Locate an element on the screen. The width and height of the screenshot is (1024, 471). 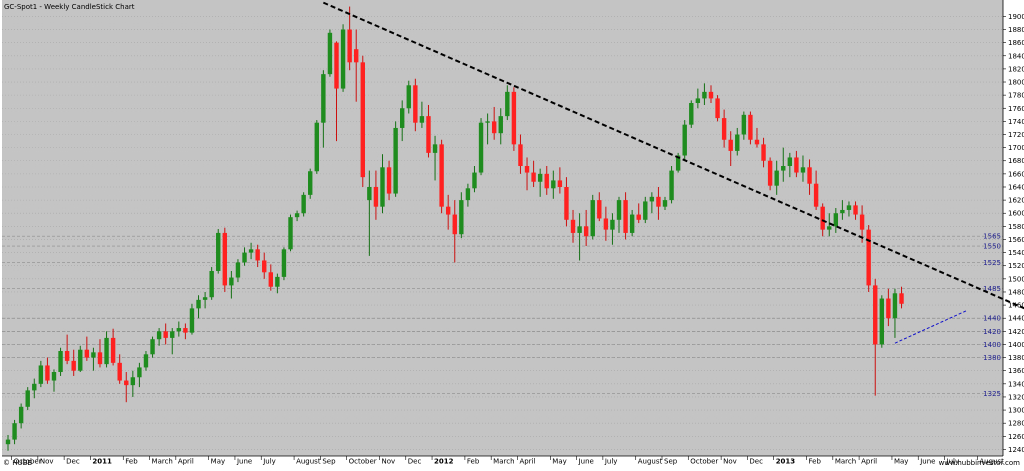
y-tick-label: 1660 is located at coordinates (1016, 174).